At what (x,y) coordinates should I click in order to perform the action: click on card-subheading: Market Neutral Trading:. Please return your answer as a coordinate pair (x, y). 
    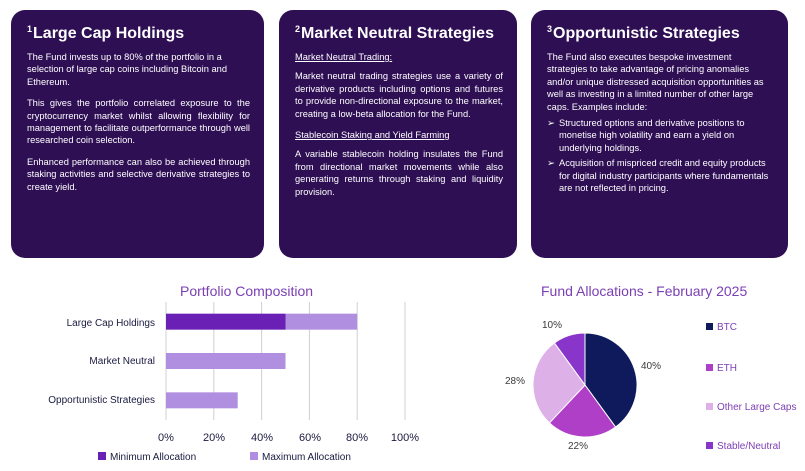
    Looking at the image, I should click on (344, 57).